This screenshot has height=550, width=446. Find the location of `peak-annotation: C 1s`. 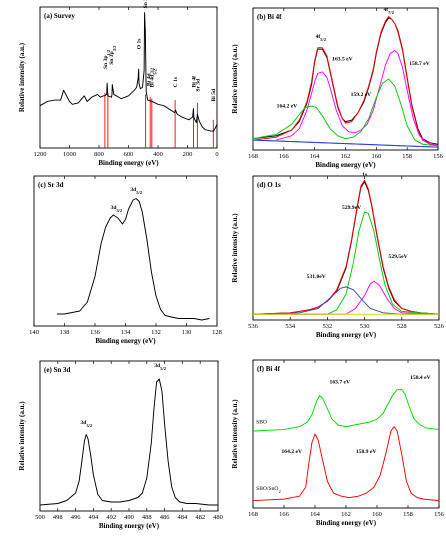

peak-annotation: C 1s is located at coordinates (176, 81).